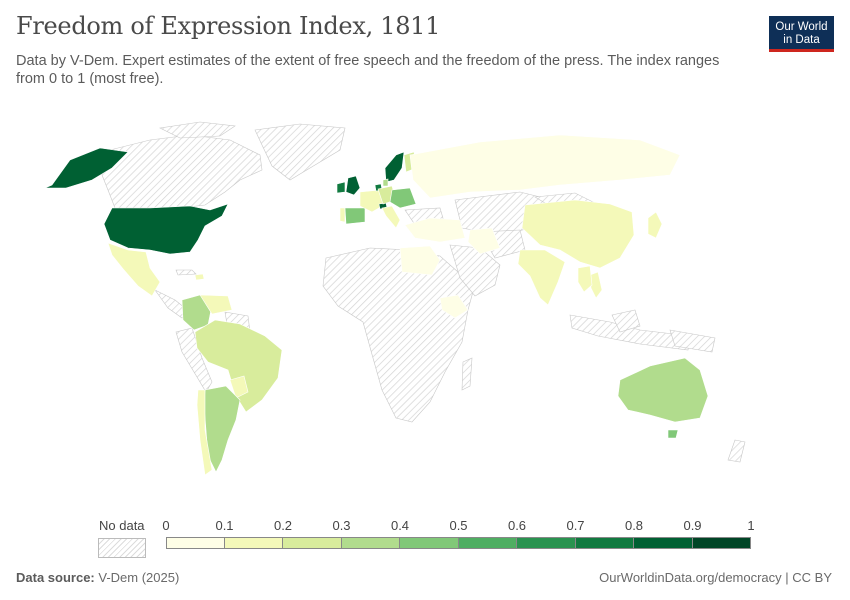  What do you see at coordinates (342, 215) in the screenshot?
I see `country-portugal` at bounding box center [342, 215].